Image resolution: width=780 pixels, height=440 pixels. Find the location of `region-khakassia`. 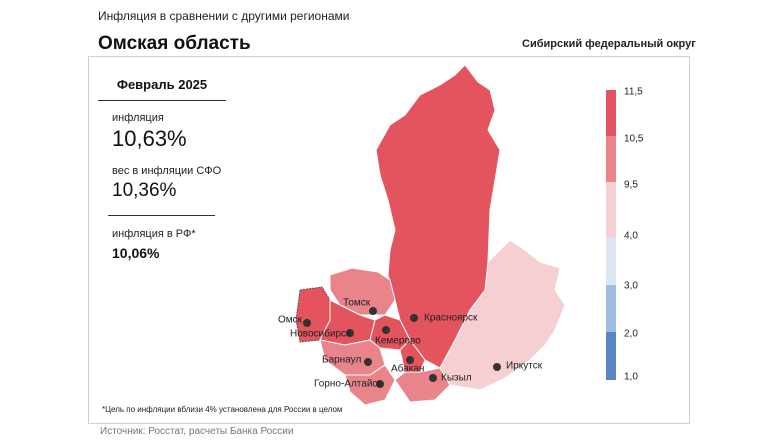

region-khakassia is located at coordinates (412, 356).